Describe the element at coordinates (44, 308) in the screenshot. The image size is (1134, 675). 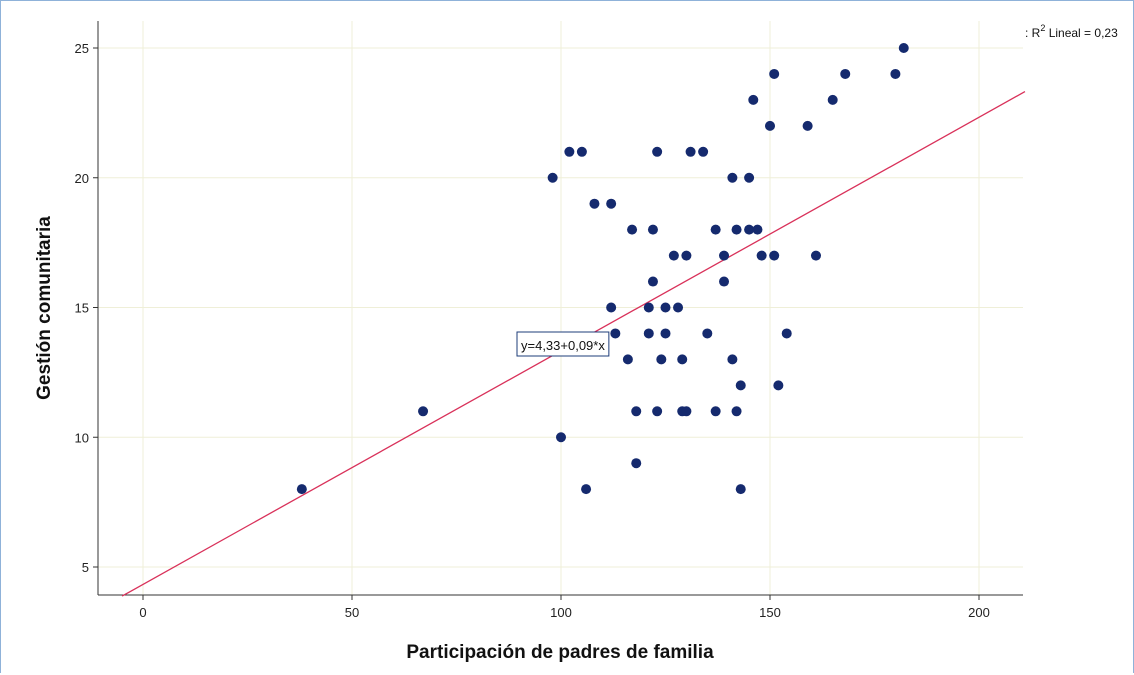
I see `y-axis-title: Gestión comunitaria` at that location.